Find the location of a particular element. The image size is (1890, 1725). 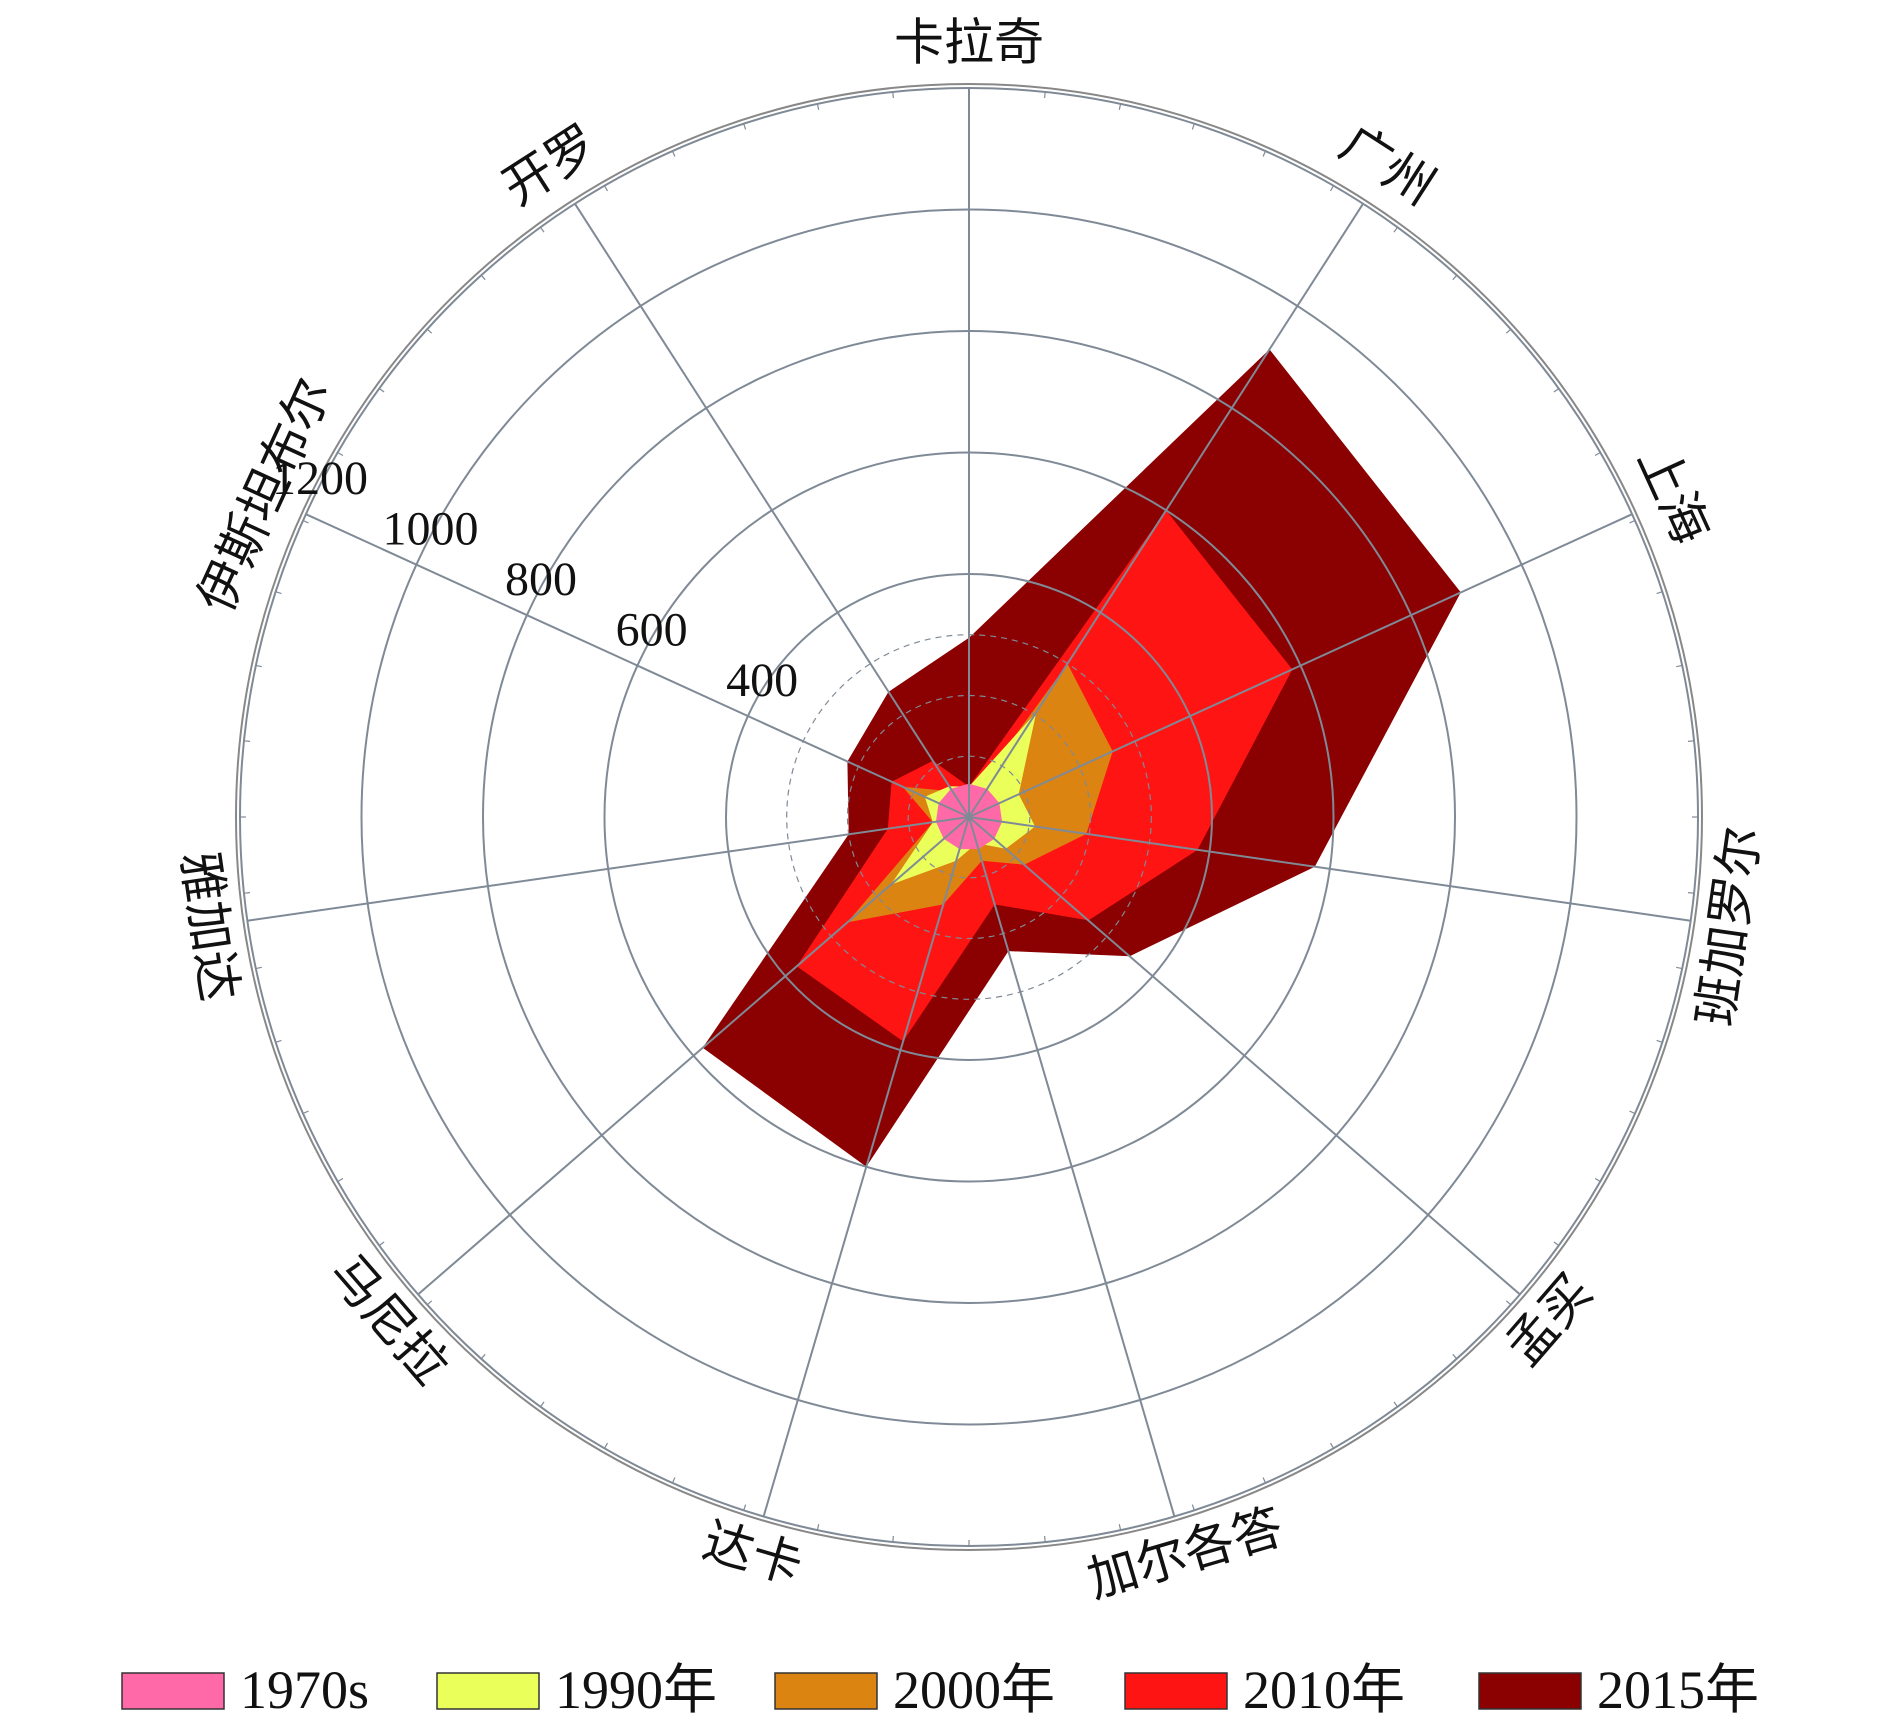

legend: 1970s 1990年 2000年 2010年 2015年 is located at coordinates (940, 1690).